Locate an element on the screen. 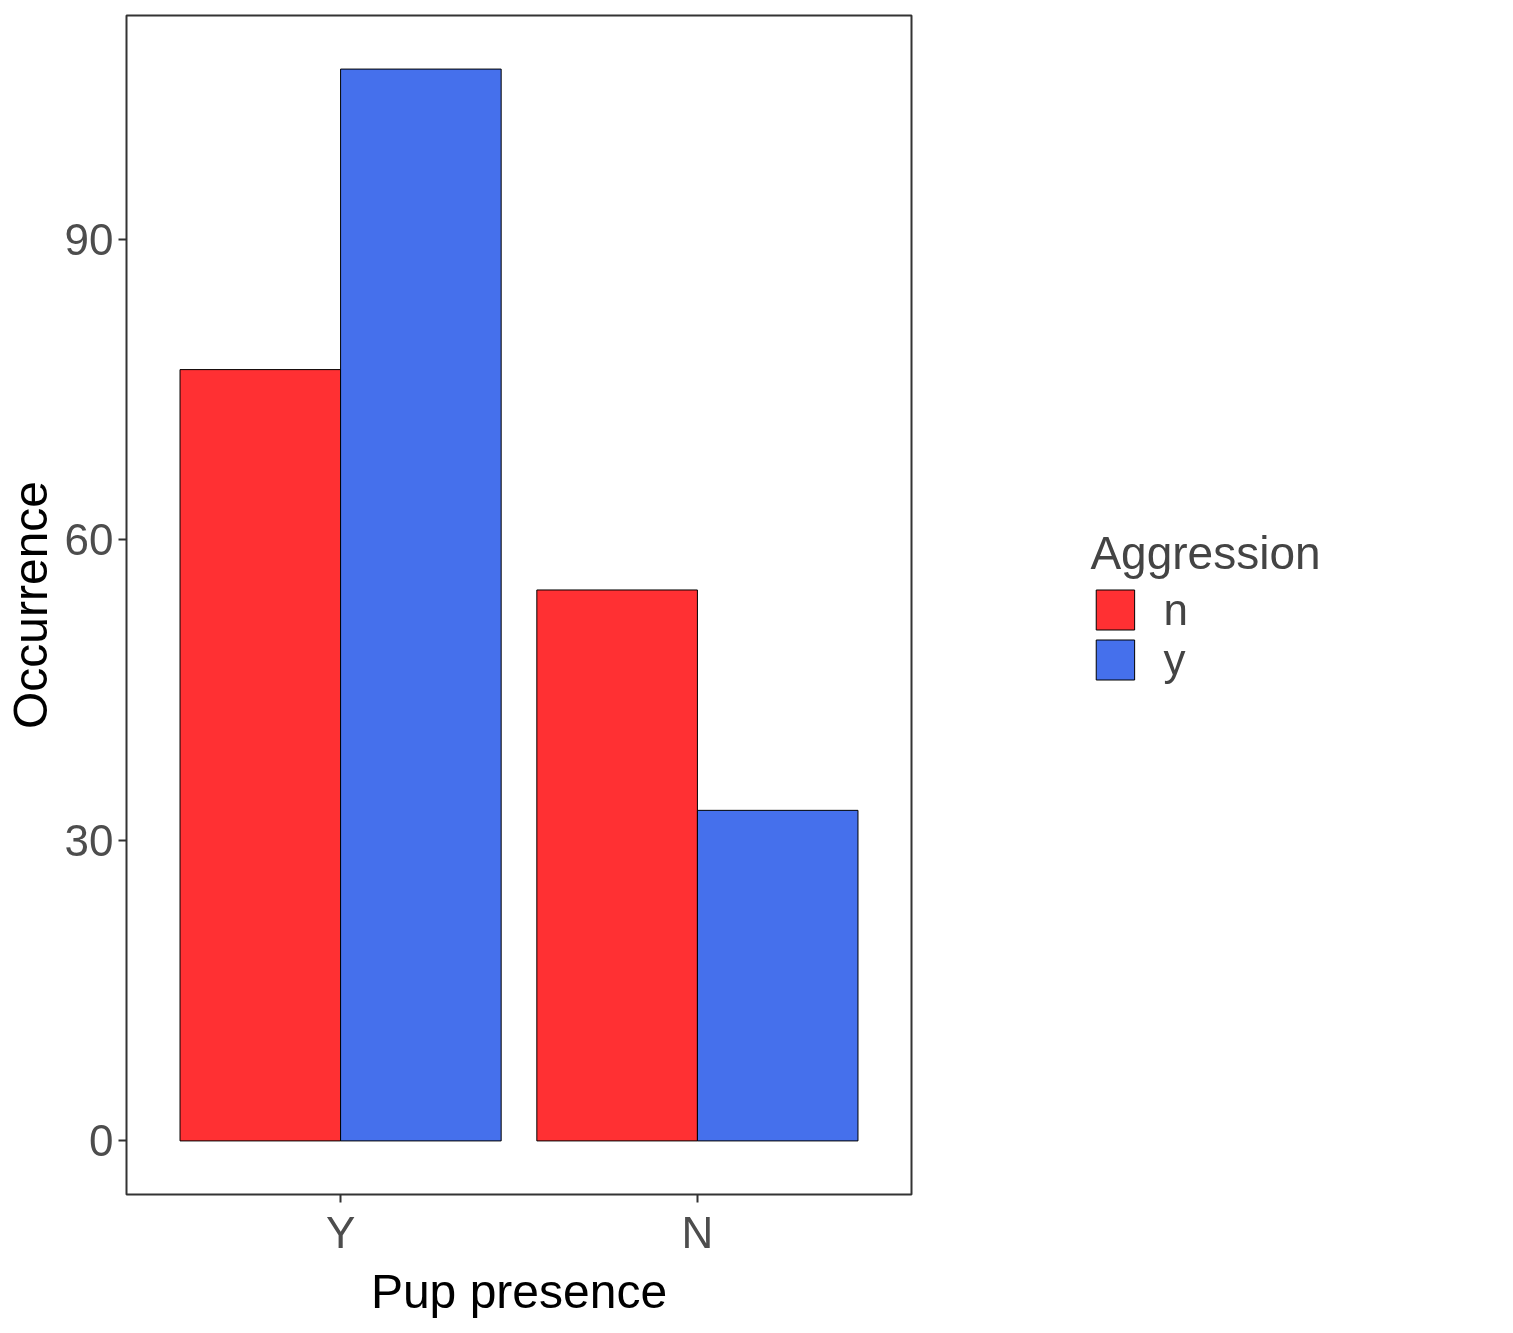 The height and width of the screenshot is (1333, 1513). y-axis-title: Occurrence is located at coordinates (30, 605).